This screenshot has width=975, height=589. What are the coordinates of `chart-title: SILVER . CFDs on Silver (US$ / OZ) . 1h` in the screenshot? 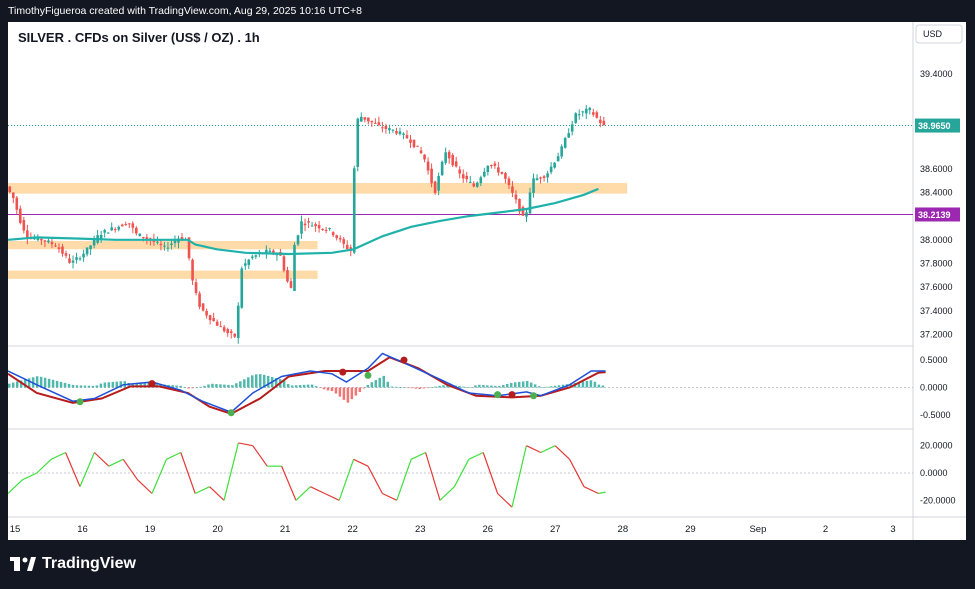 It's located at (139, 37).